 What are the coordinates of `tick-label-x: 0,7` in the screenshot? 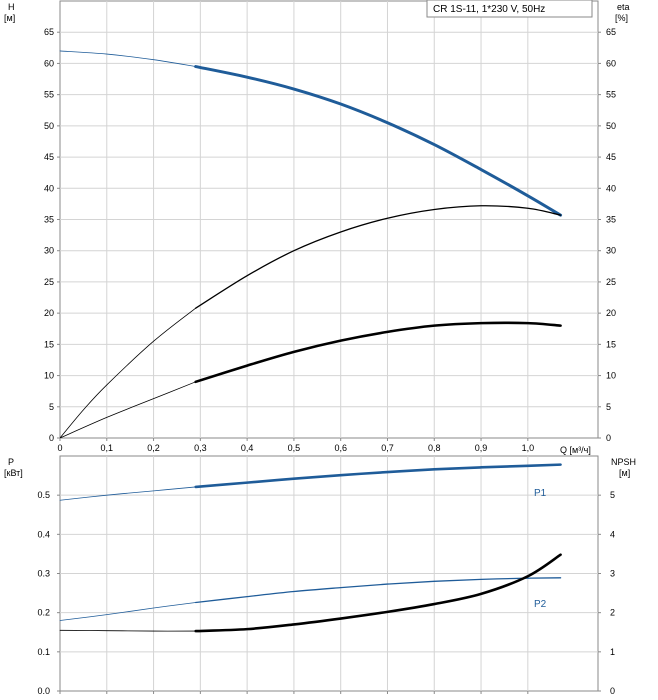 It's located at (387, 448).